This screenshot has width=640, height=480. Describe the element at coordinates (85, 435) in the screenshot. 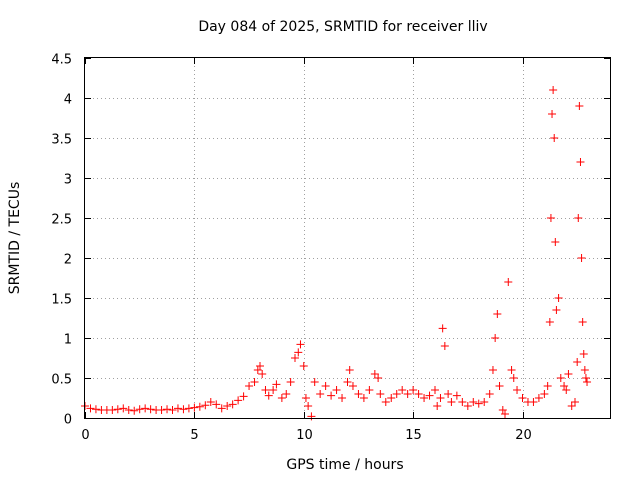

I see `x-tick-label: 0` at that location.